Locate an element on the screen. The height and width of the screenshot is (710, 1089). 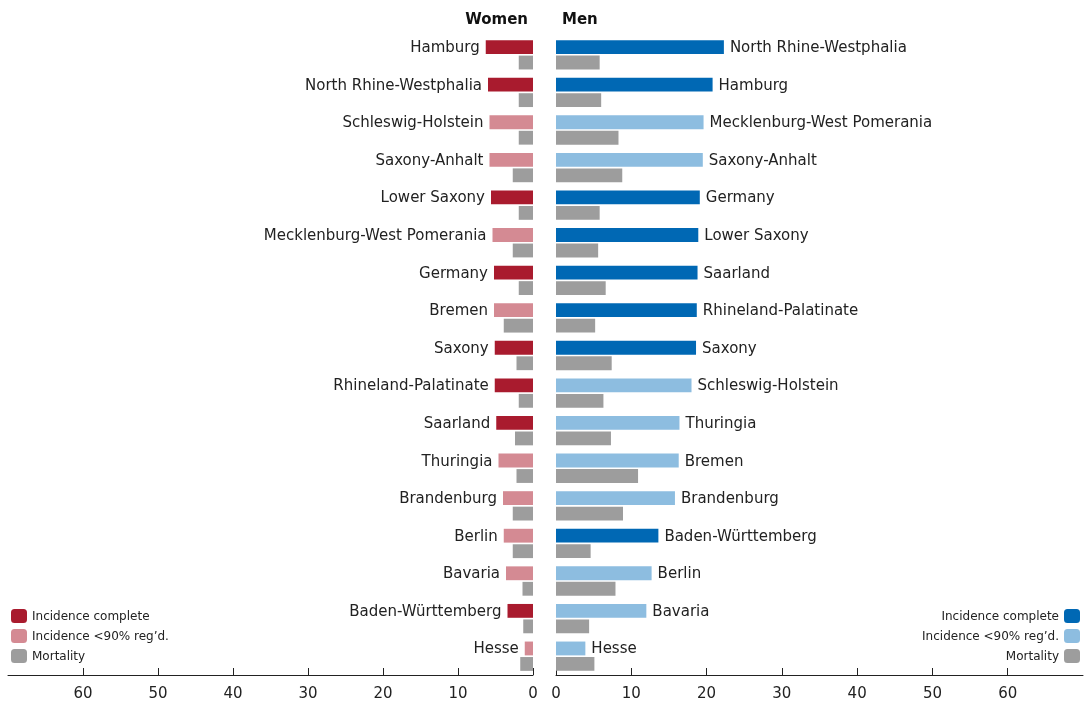
y-tick-label: North Rhine-Westphalia is located at coordinates (818, 47).